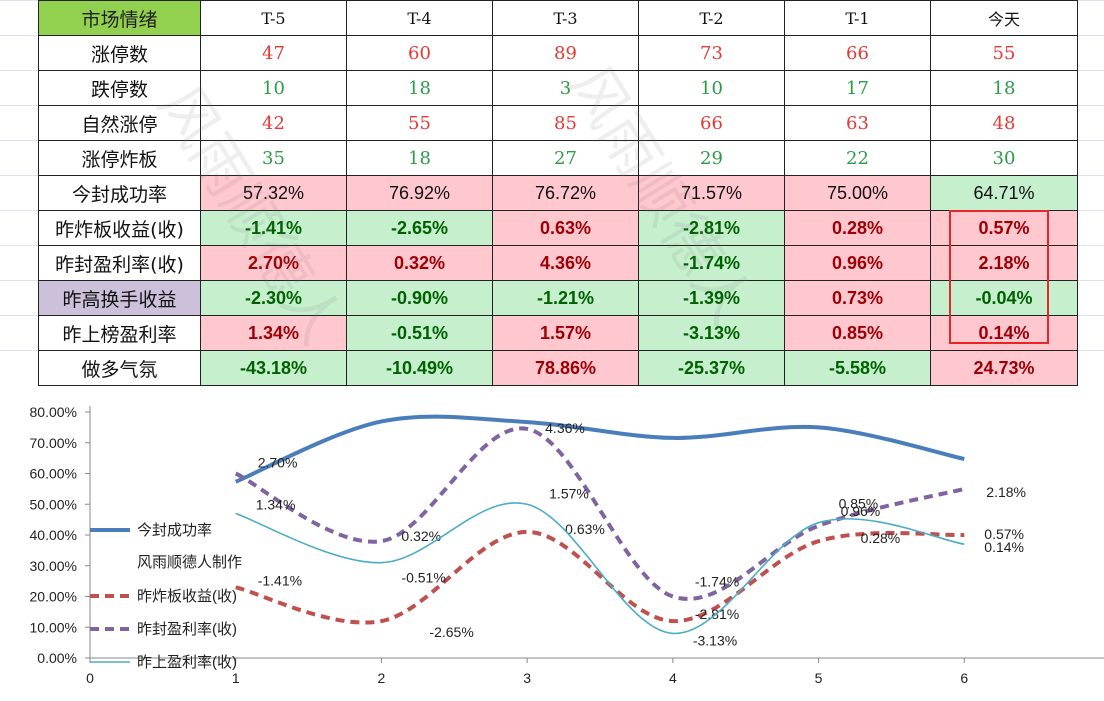  I want to click on data-label: 0.96%, so click(861, 511).